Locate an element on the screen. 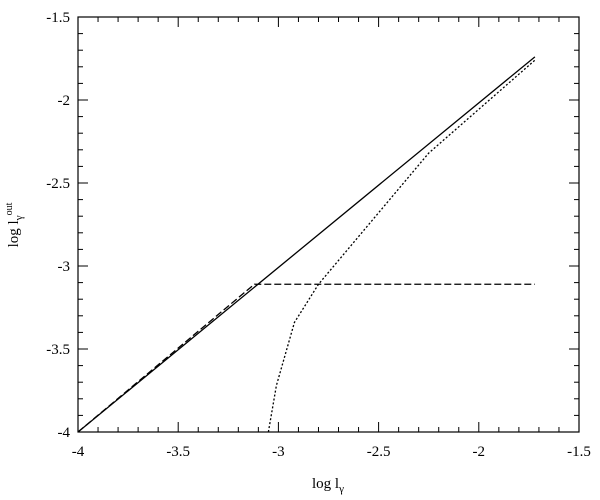 The height and width of the screenshot is (500, 600). x-label-sub: γ is located at coordinates (341, 489).